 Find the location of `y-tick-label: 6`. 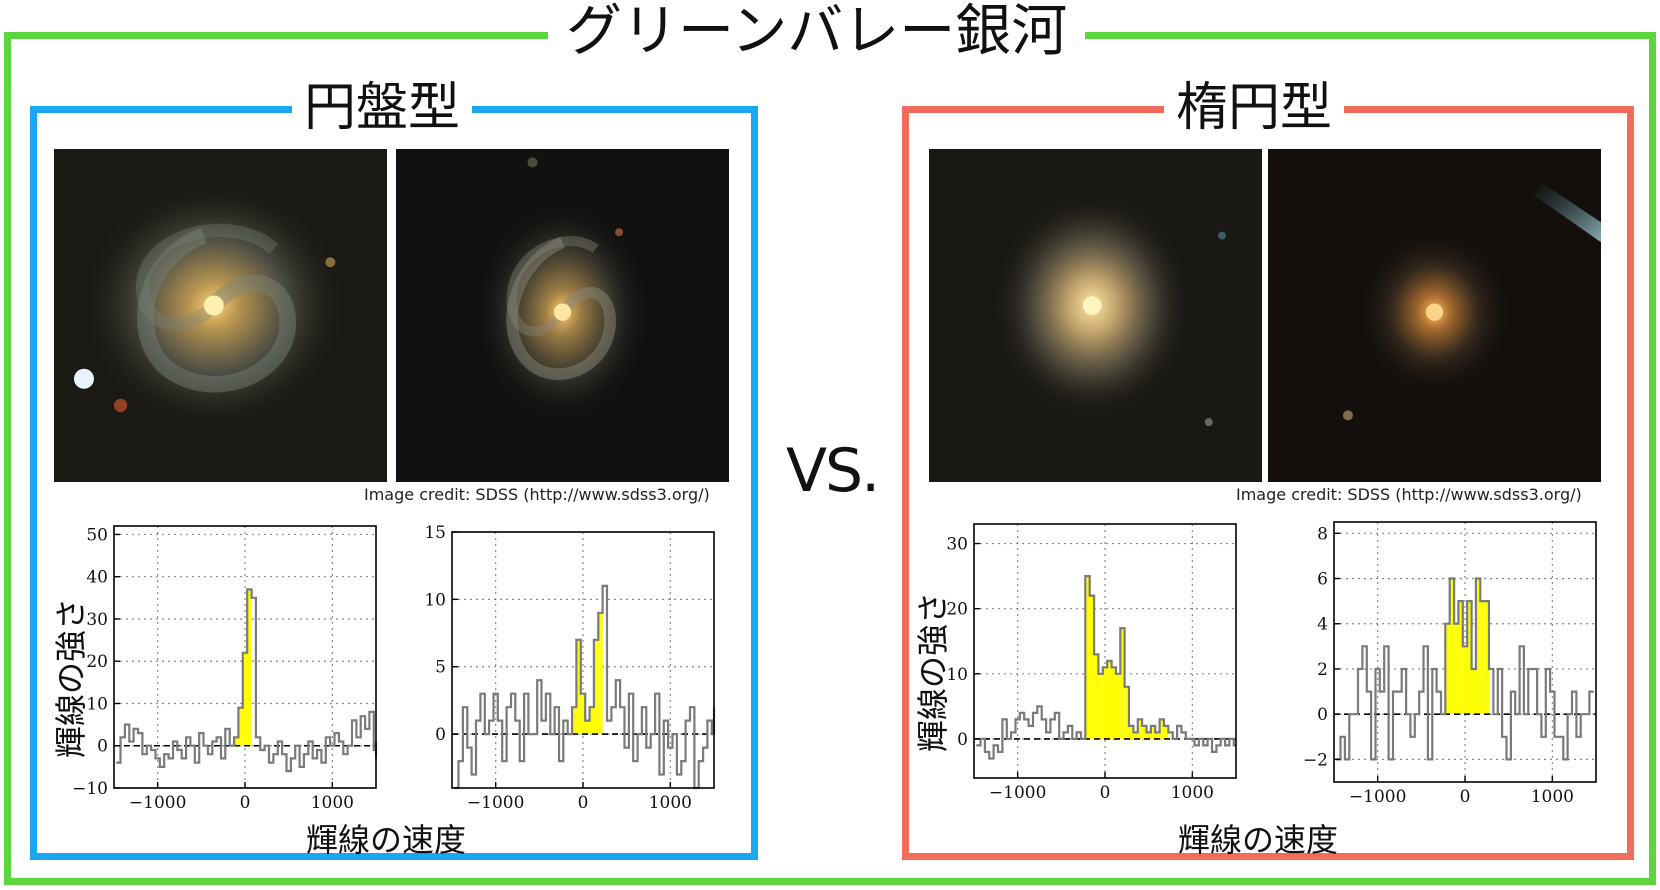

y-tick-label: 6 is located at coordinates (1322, 580).